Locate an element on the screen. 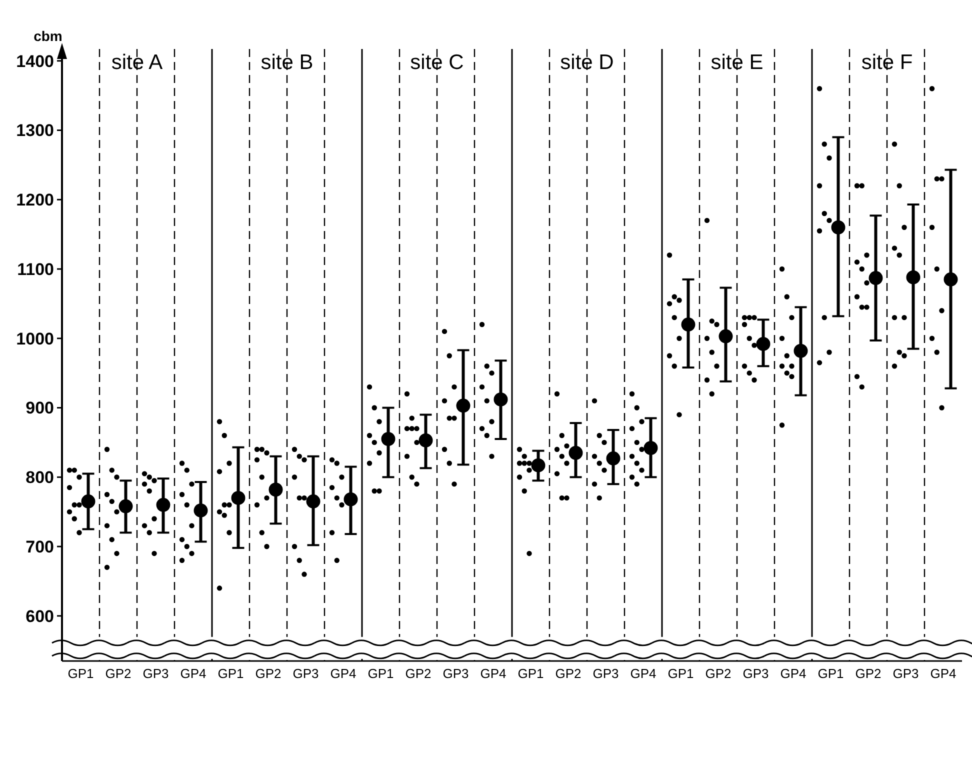  annotation: site A is located at coordinates (137, 62).